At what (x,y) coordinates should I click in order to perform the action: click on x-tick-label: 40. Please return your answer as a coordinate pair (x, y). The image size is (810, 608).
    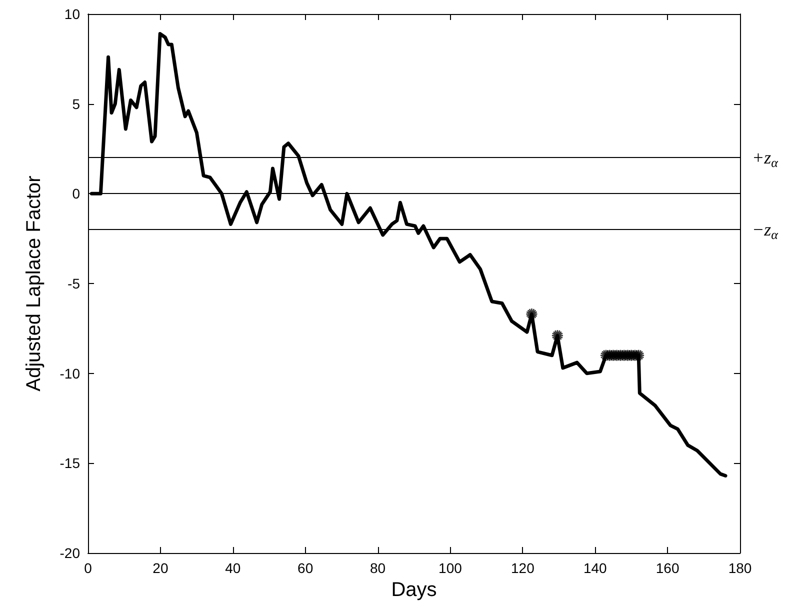
    Looking at the image, I should click on (233, 568).